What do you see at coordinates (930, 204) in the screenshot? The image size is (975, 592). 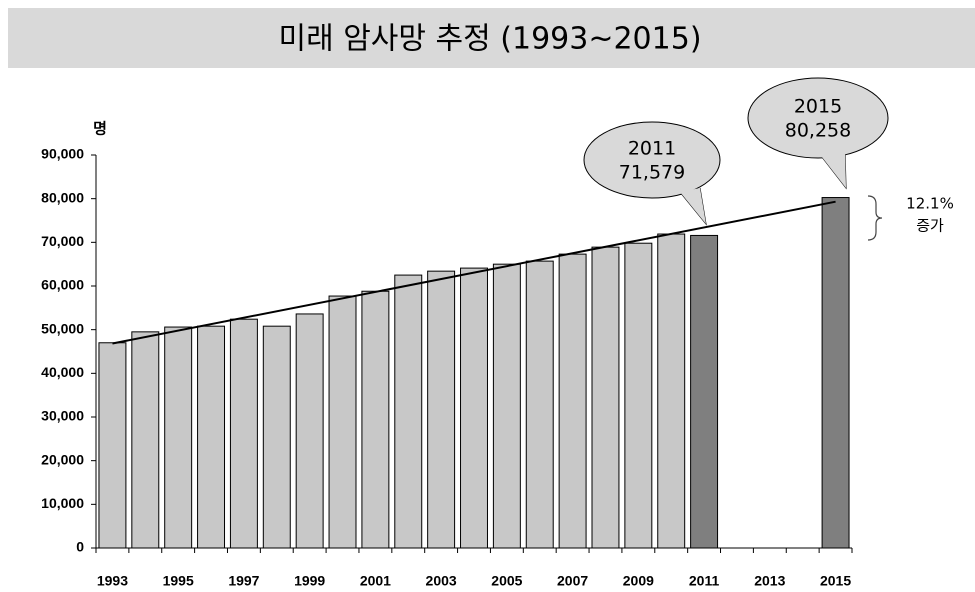 I see `annotation-text: 12.1%` at bounding box center [930, 204].